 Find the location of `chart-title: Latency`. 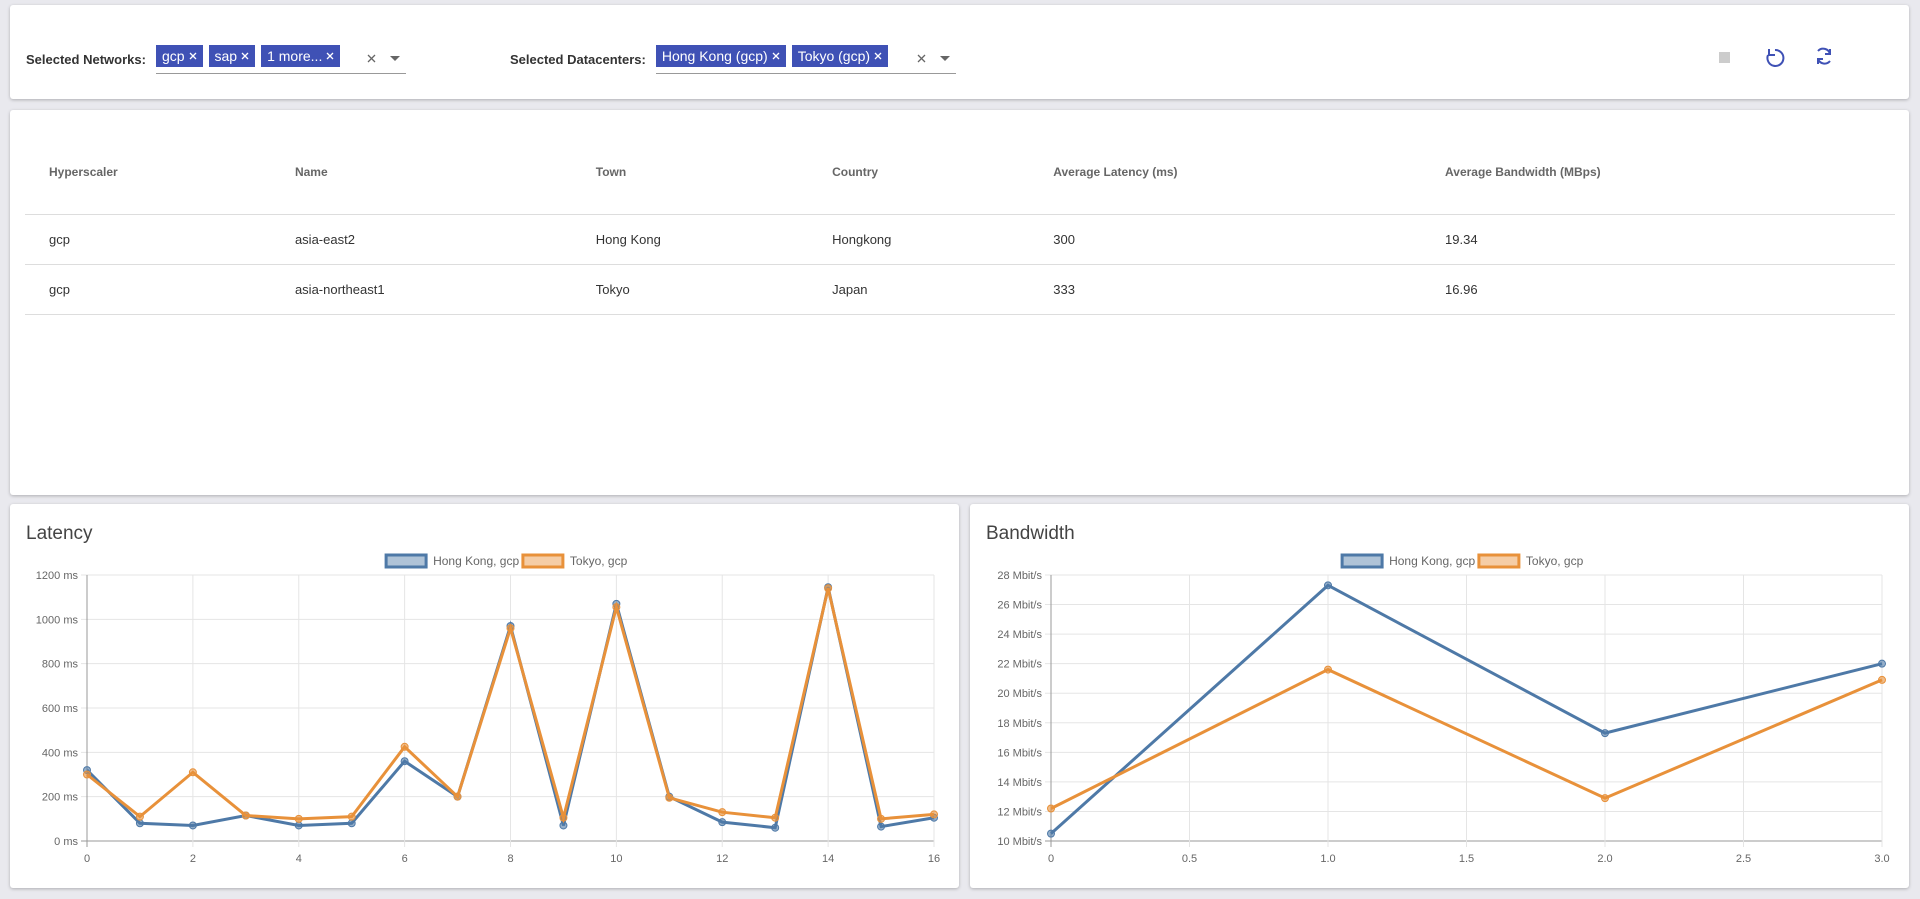

chart-title: Latency is located at coordinates (59, 533).